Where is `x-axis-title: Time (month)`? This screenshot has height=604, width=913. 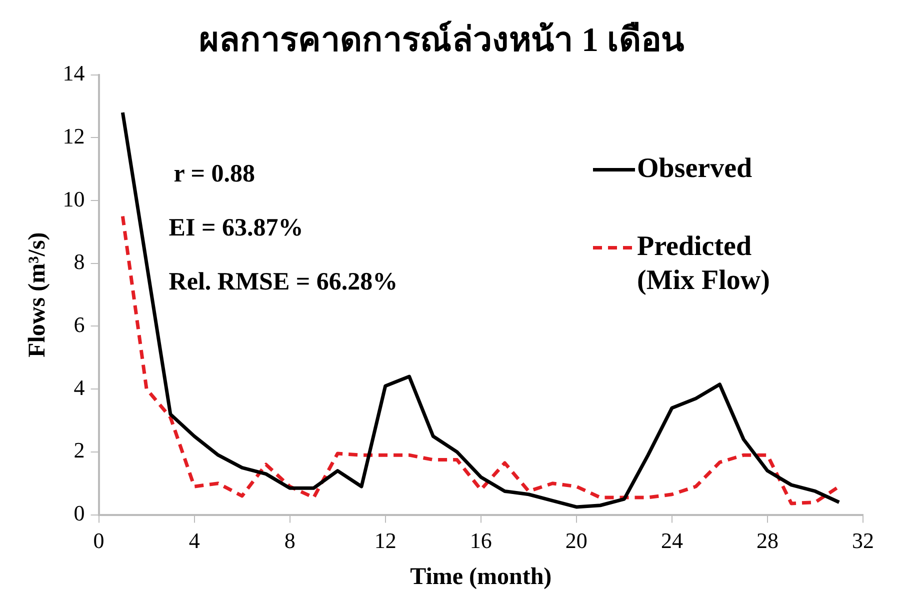 x-axis-title: Time (month) is located at coordinates (481, 577).